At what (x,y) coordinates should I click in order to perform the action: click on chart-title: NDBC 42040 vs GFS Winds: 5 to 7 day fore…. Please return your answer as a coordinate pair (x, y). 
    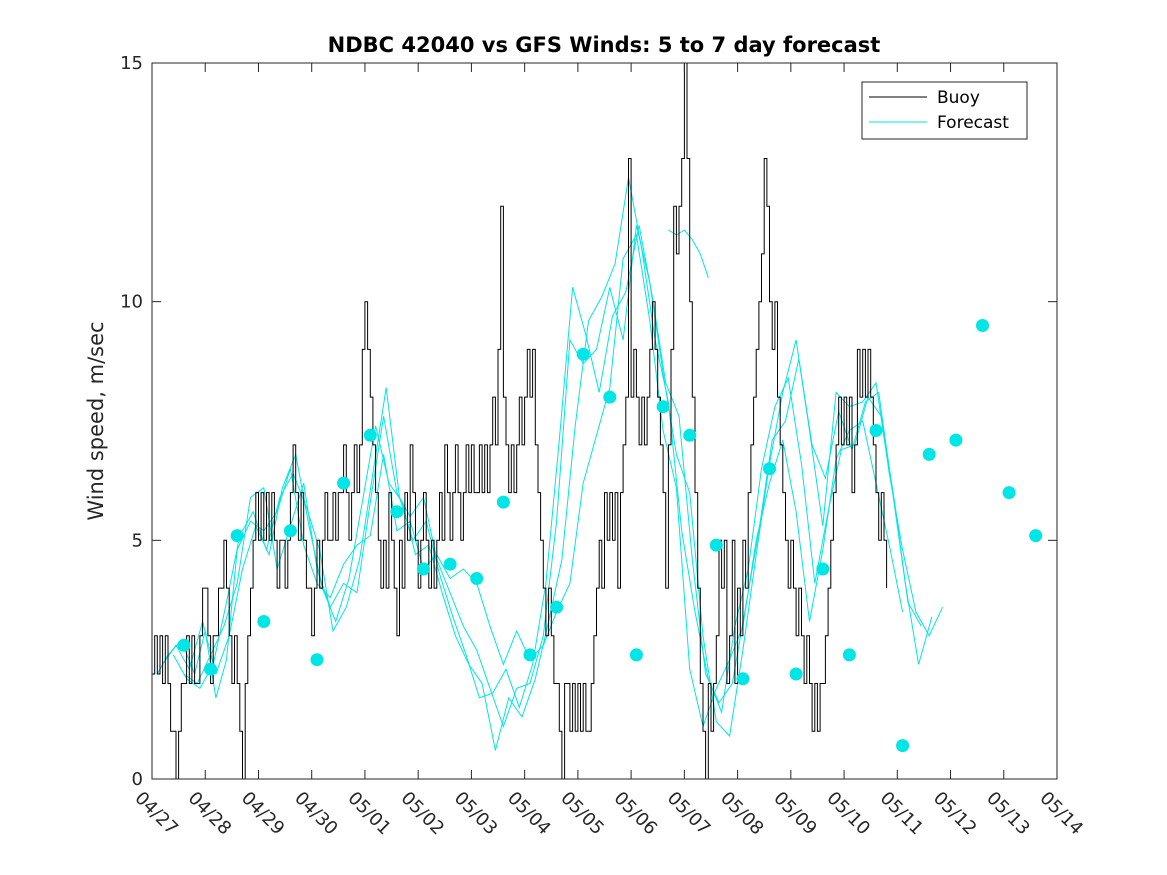
    Looking at the image, I should click on (604, 45).